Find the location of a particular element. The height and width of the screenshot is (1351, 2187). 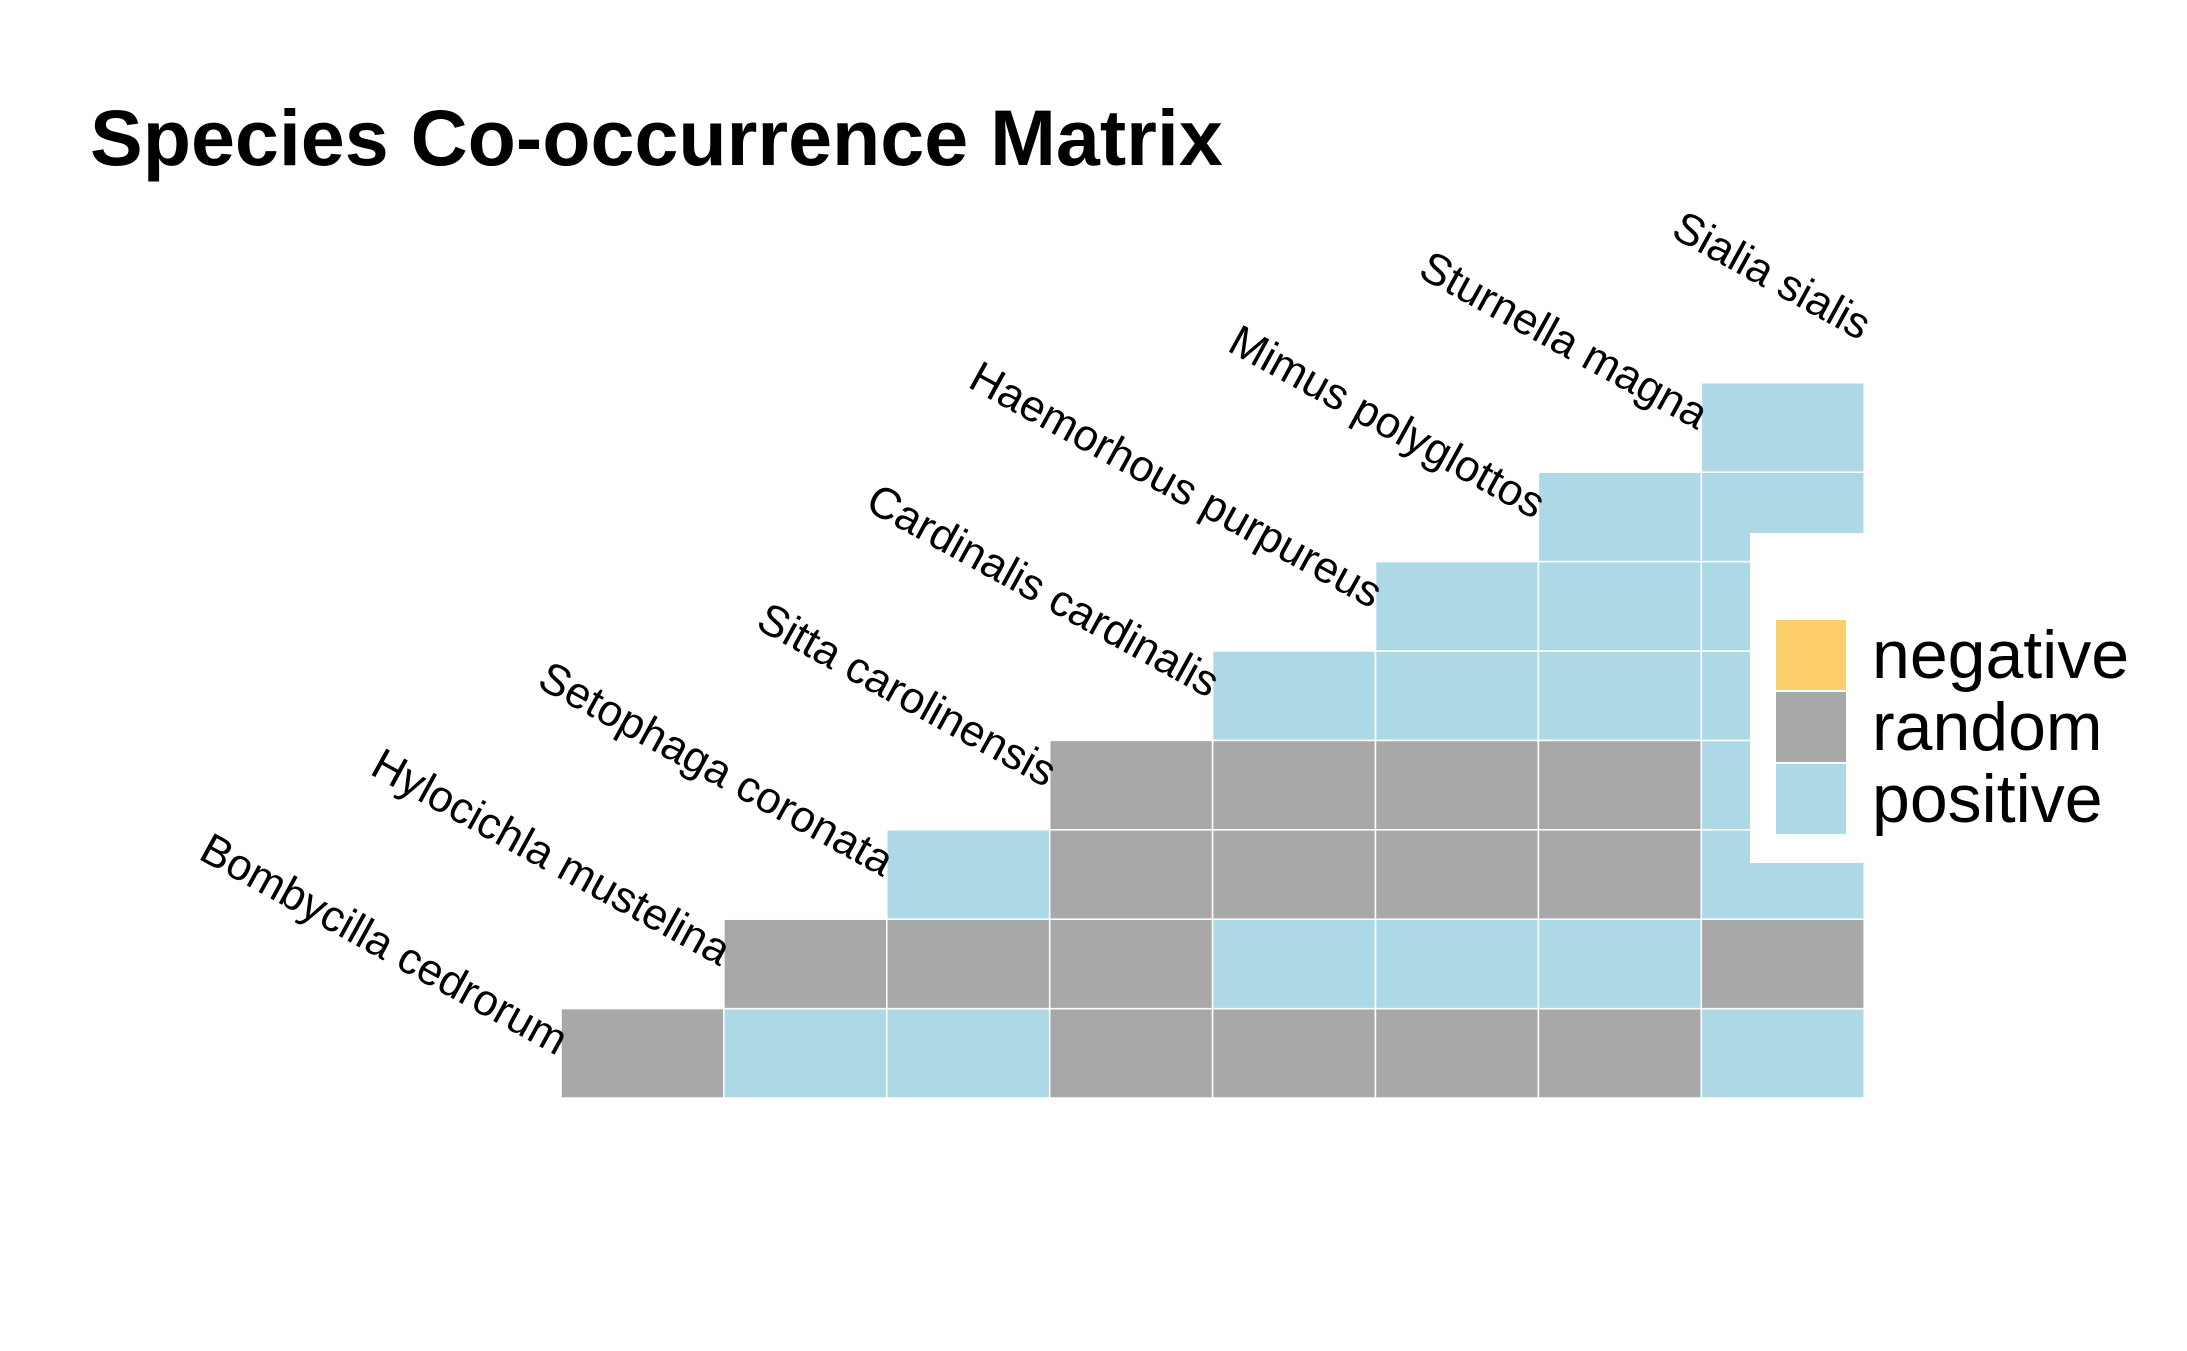

chart-title: Species Co-occurrence Matrix is located at coordinates (656, 137).